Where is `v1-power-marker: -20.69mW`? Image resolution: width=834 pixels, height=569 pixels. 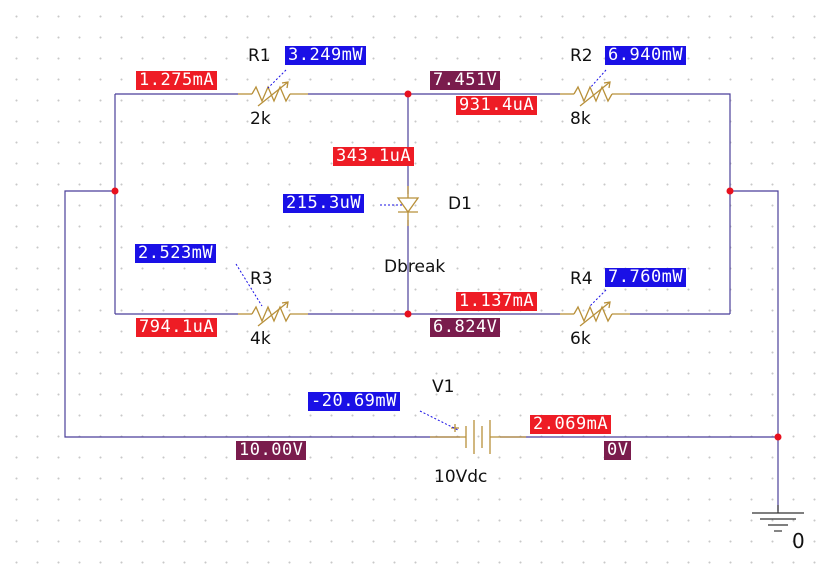
v1-power-marker: -20.69mW is located at coordinates (354, 401).